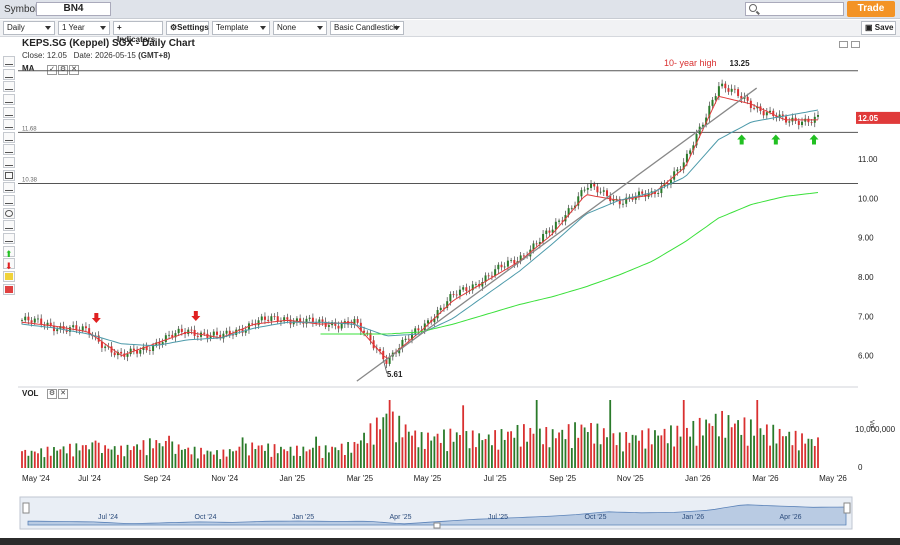 The image size is (900, 545). What do you see at coordinates (9, 238) in the screenshot?
I see `tool-text` at bounding box center [9, 238].